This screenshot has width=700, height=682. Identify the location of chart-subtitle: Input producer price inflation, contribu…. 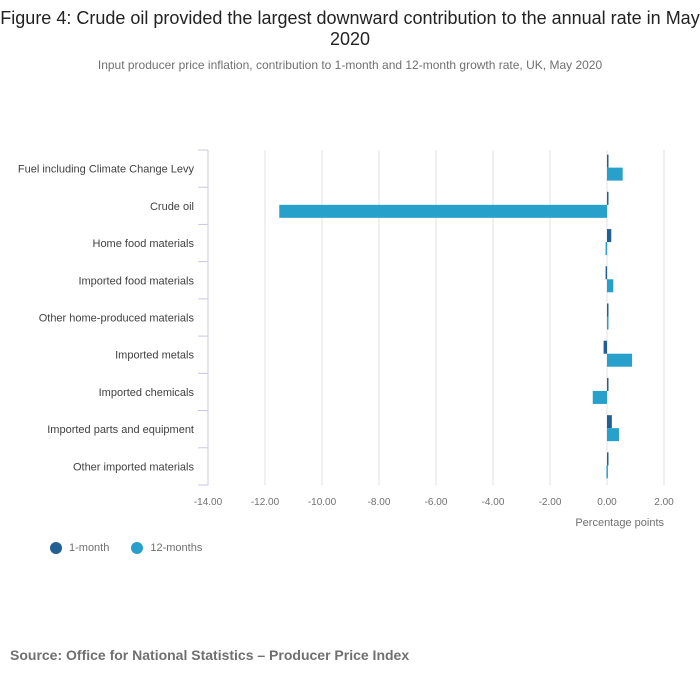
(350, 65).